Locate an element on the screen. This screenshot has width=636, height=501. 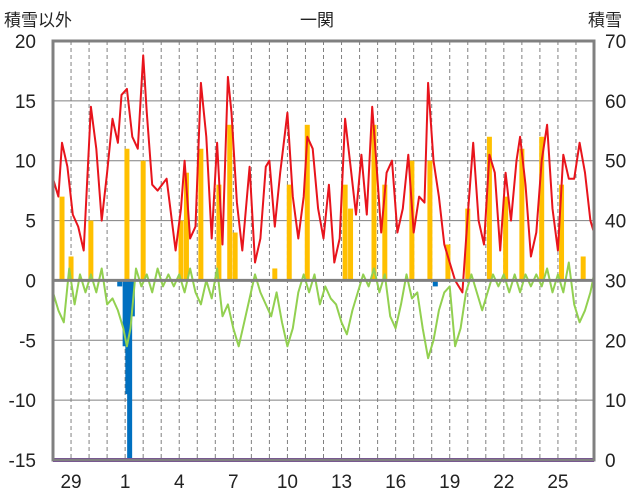
x-tick-label: 4 is located at coordinates (179, 482).